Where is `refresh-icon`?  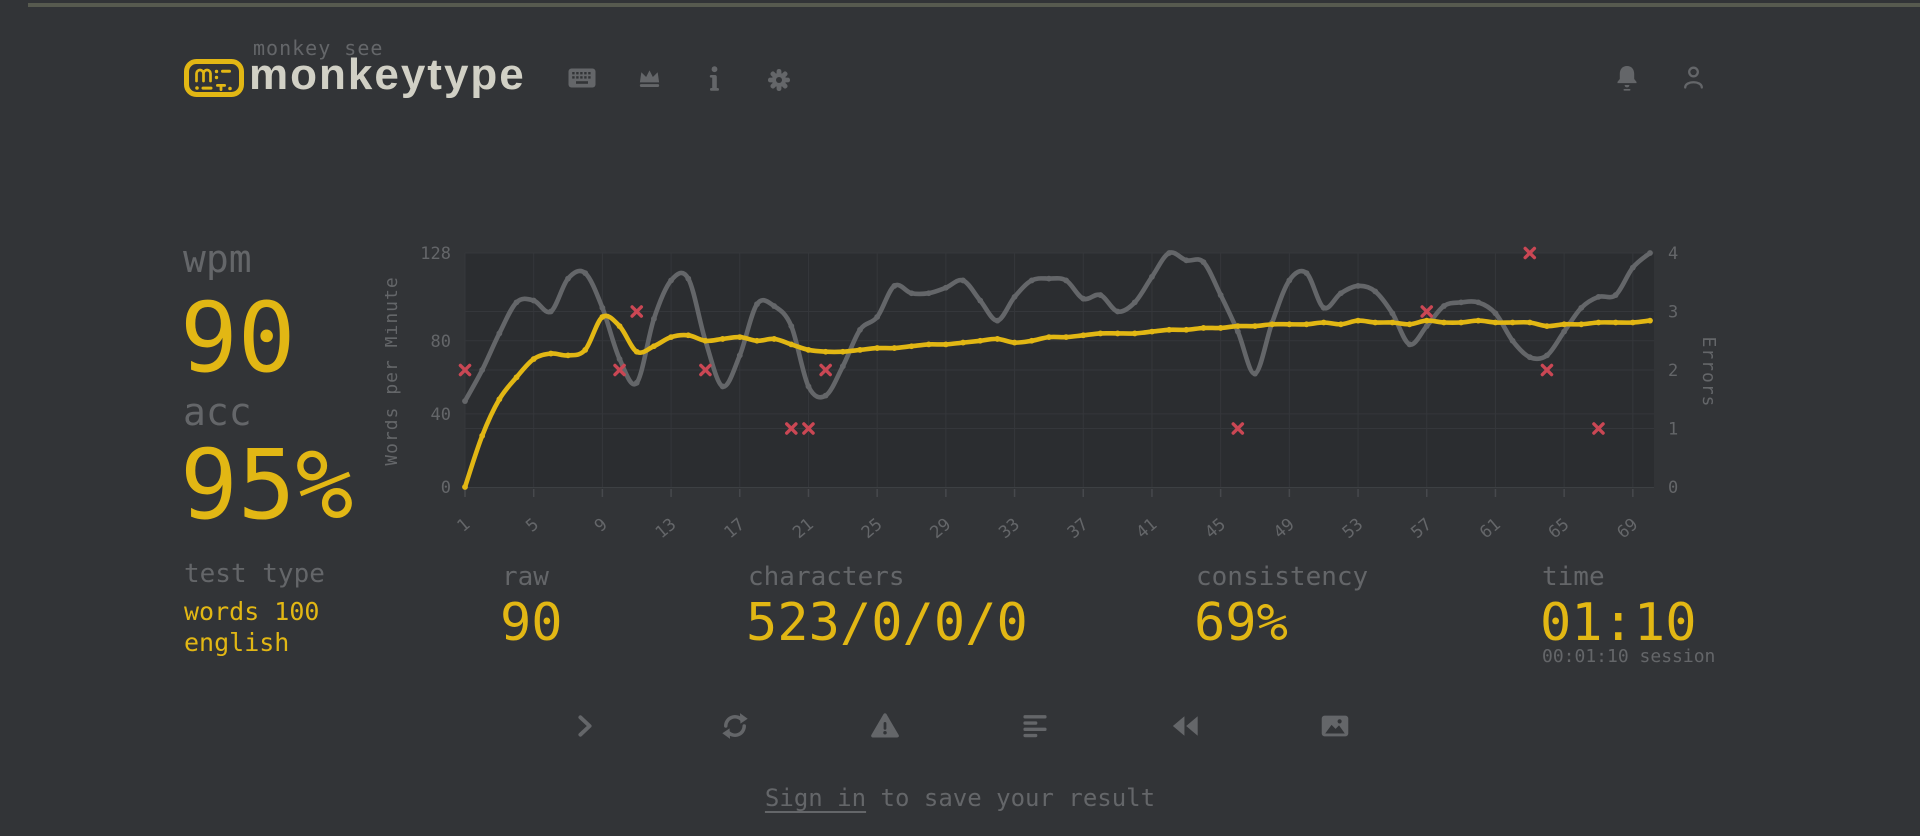
refresh-icon is located at coordinates (735, 726).